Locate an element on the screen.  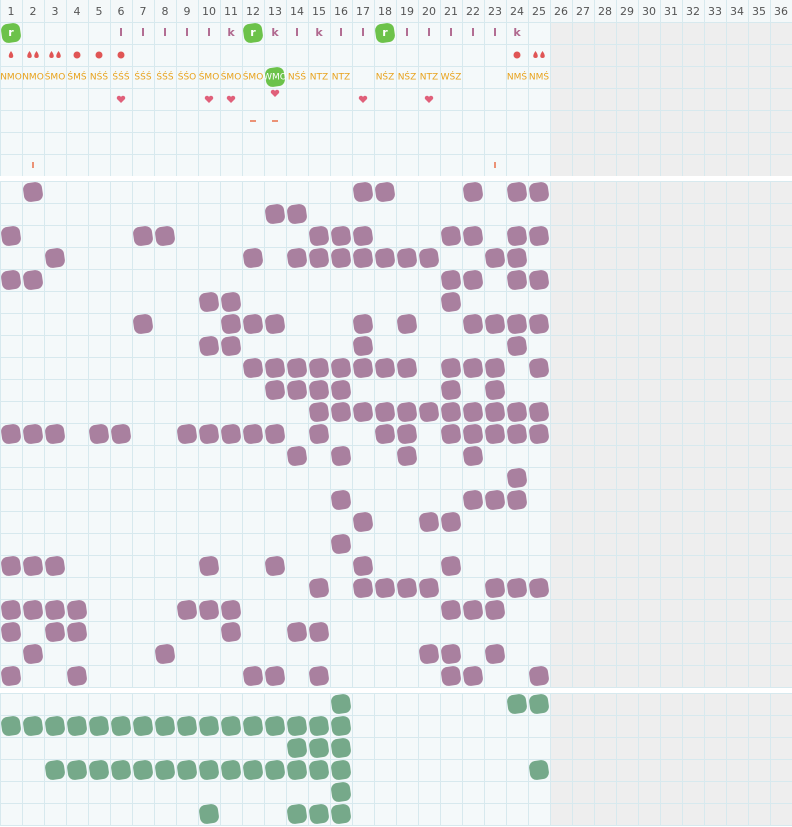
code-badge is located at coordinates (275, 77).